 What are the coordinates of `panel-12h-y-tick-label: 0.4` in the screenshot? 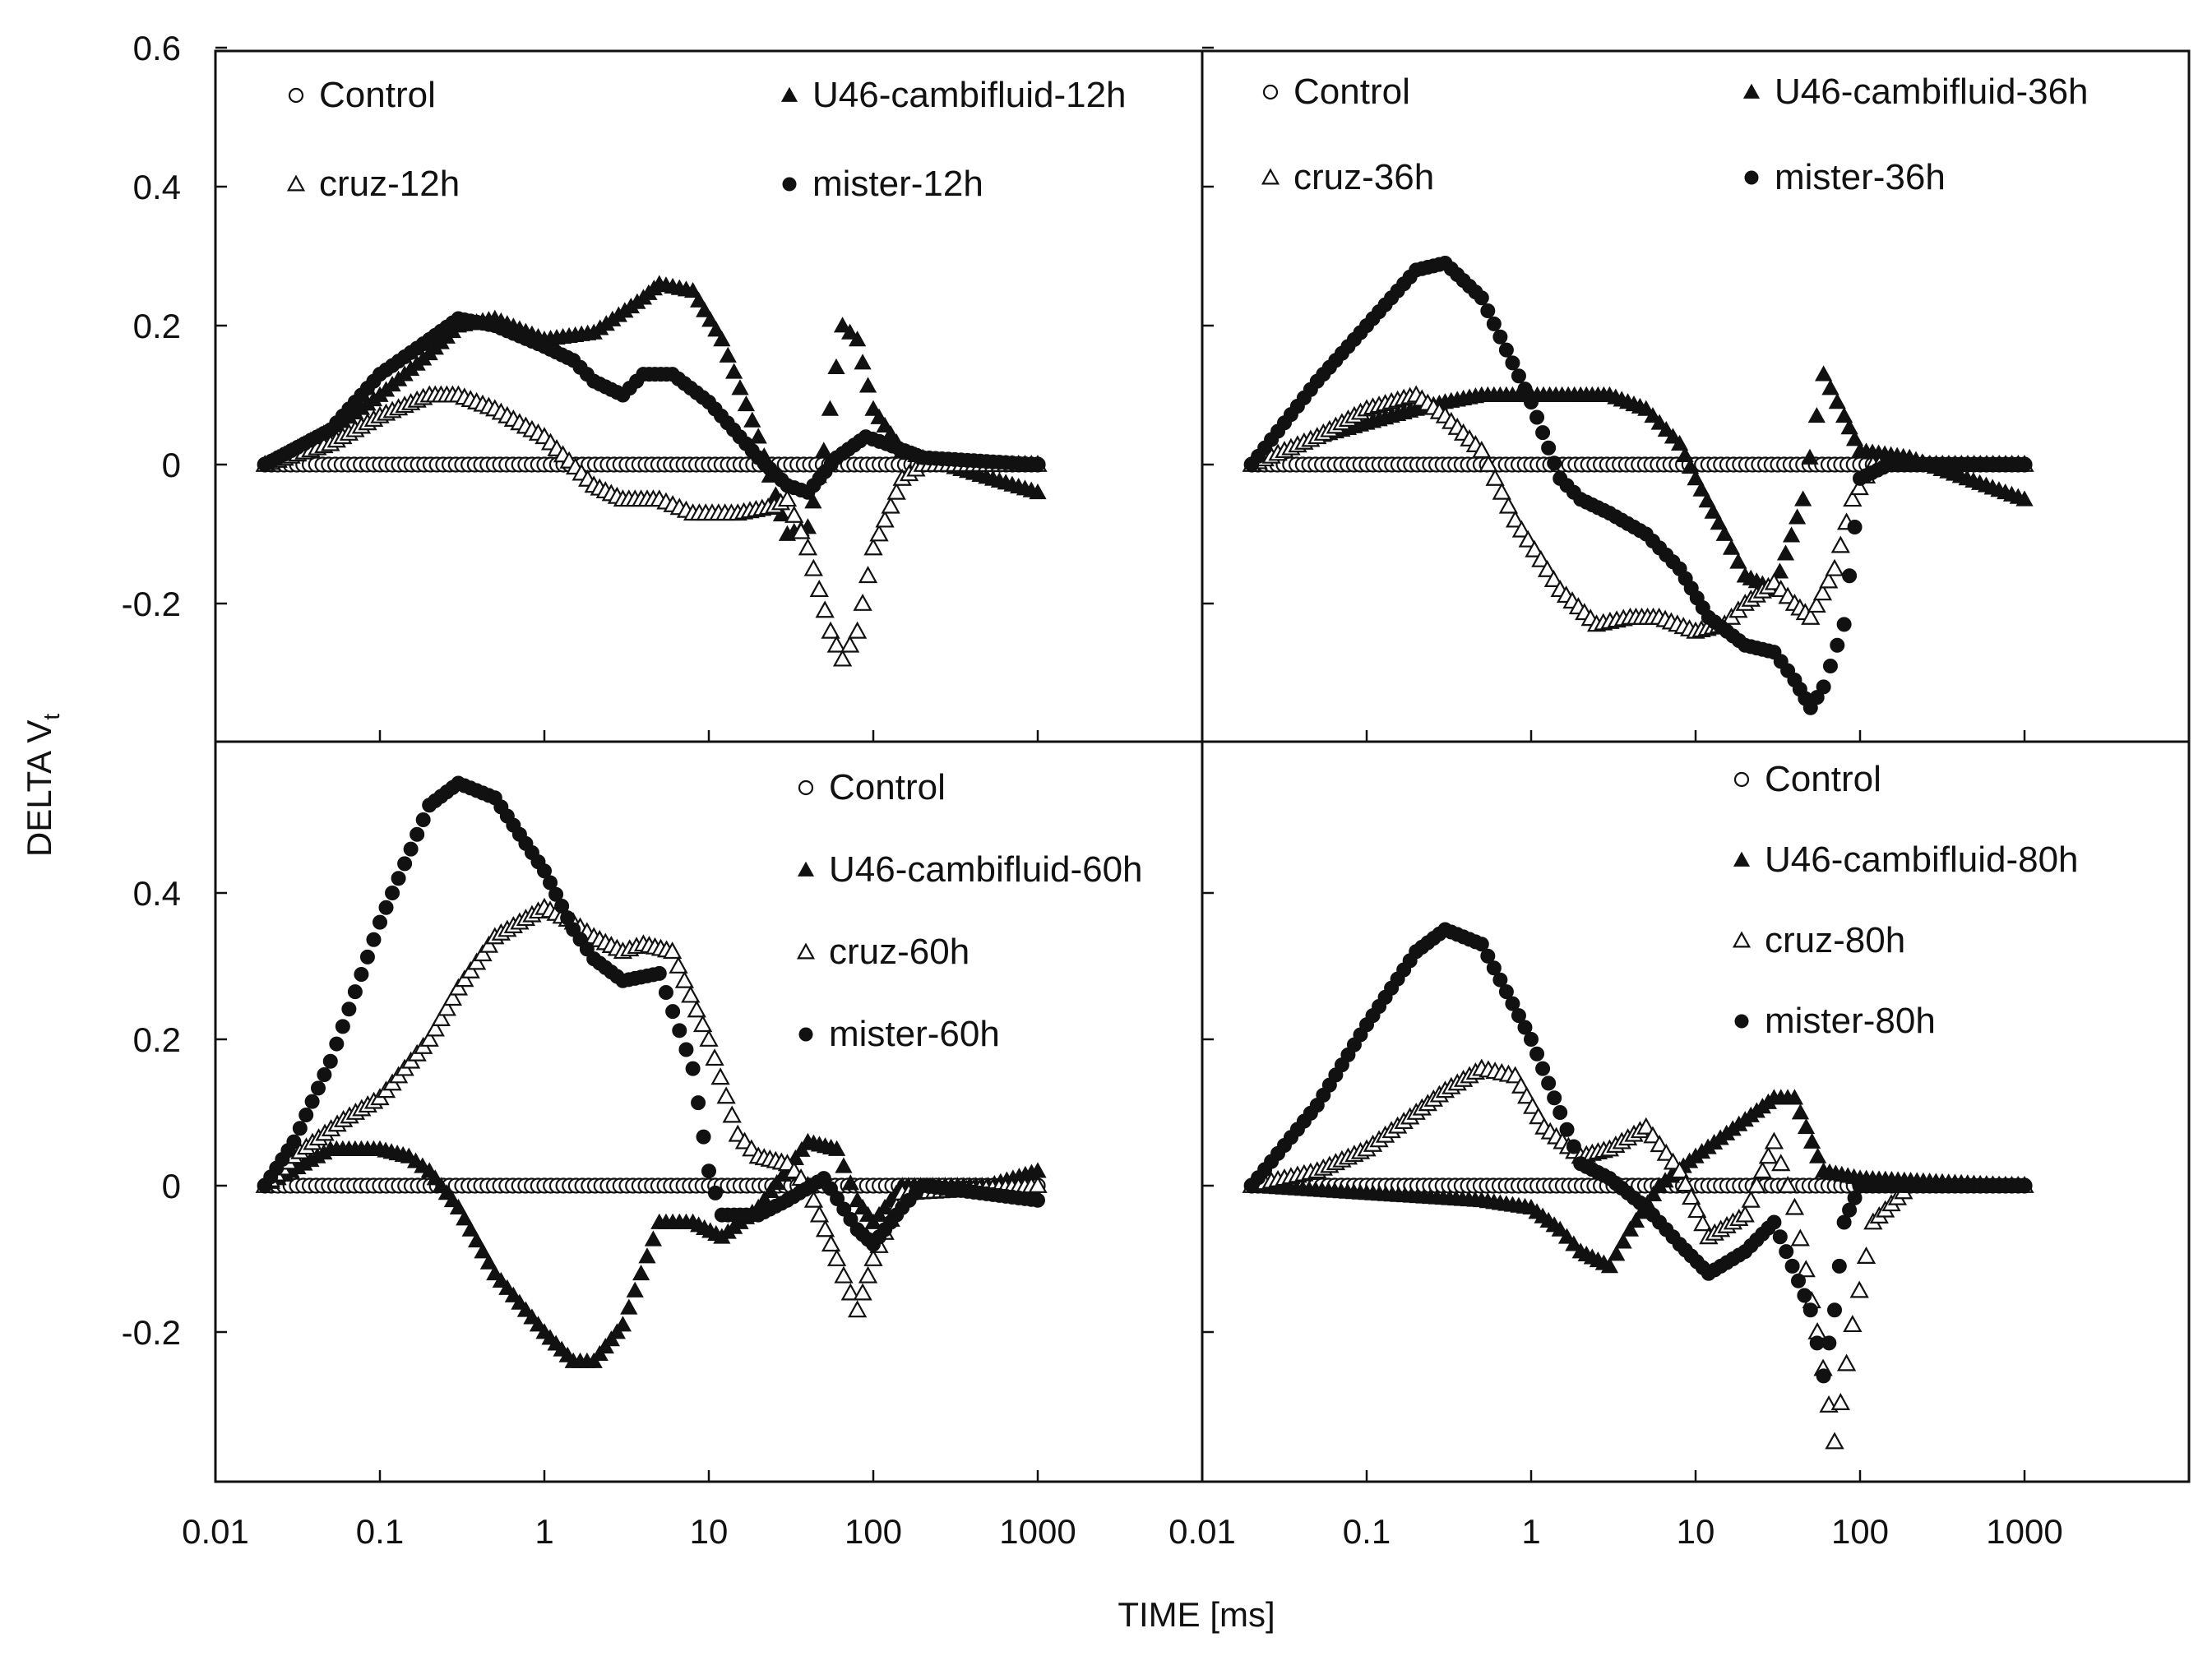 It's located at (157, 187).